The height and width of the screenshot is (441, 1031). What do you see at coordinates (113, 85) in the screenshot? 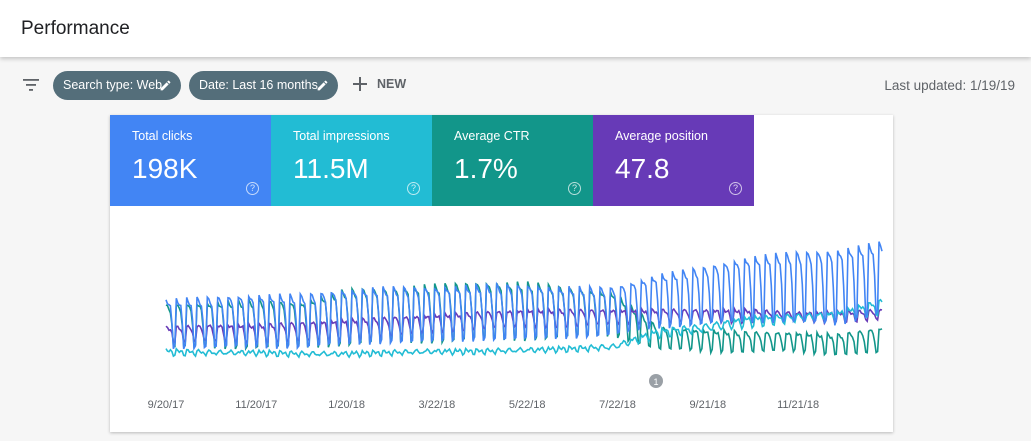
I see `chip-label: Search type: Web` at bounding box center [113, 85].